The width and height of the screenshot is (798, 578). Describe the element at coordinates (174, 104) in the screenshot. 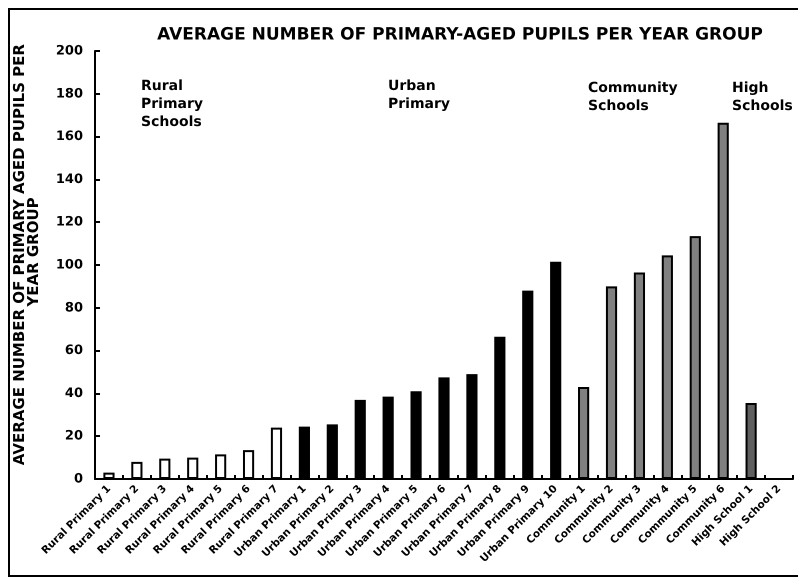

I see `annotation: Rural Primary Schools` at that location.